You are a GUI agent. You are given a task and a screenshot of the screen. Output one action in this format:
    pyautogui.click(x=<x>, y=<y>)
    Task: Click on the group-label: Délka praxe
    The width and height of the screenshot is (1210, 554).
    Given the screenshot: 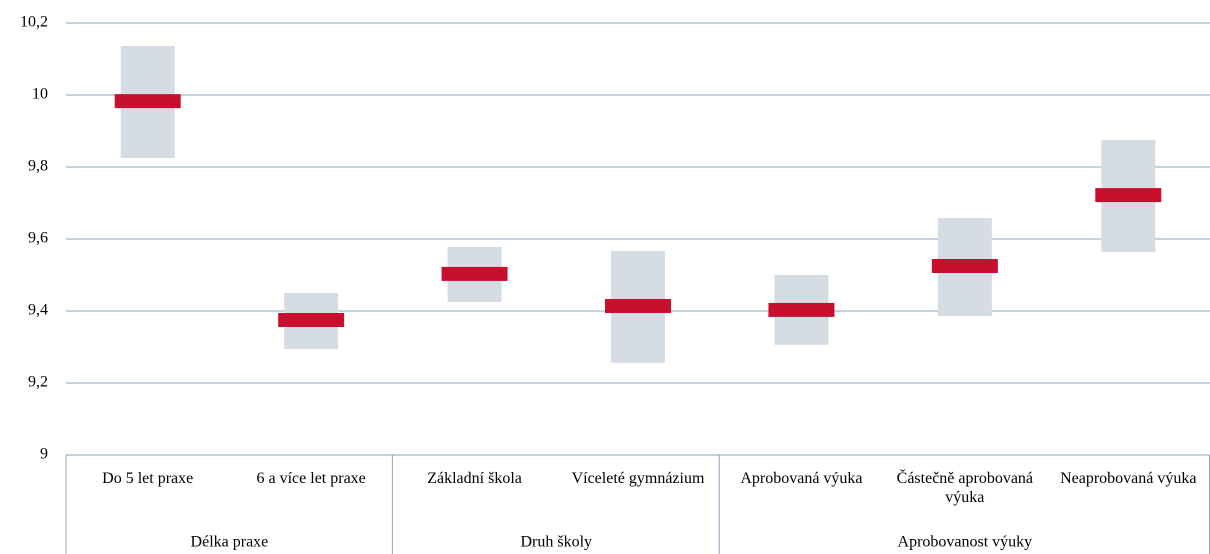 What is the action you would take?
    pyautogui.click(x=230, y=542)
    